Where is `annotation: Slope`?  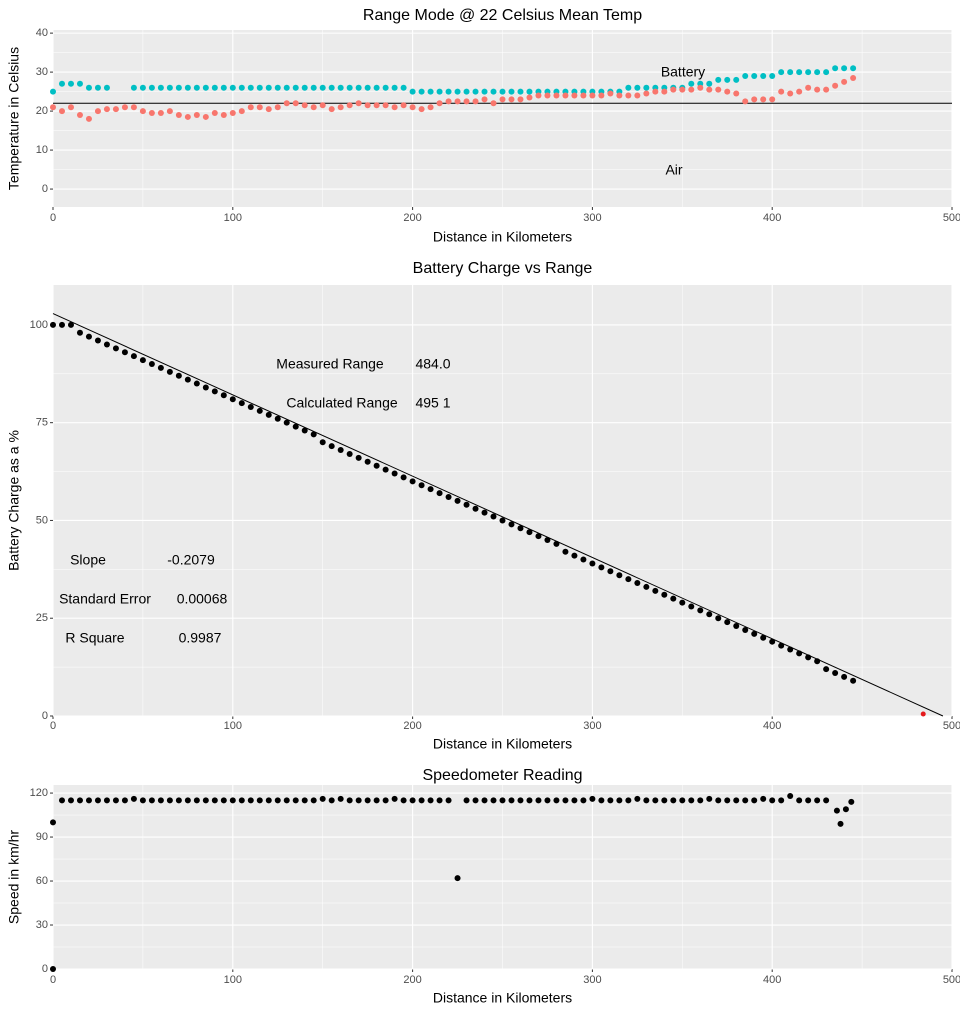 annotation: Slope is located at coordinates (88, 560).